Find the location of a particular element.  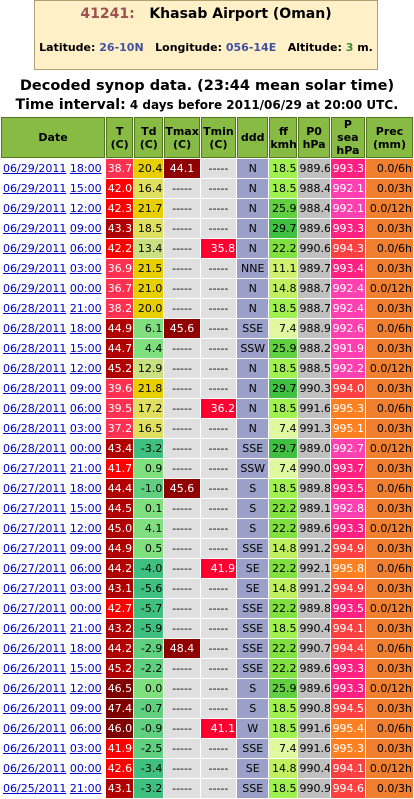

date-cell: 06/26/2011 03:00 is located at coordinates (53, 748).